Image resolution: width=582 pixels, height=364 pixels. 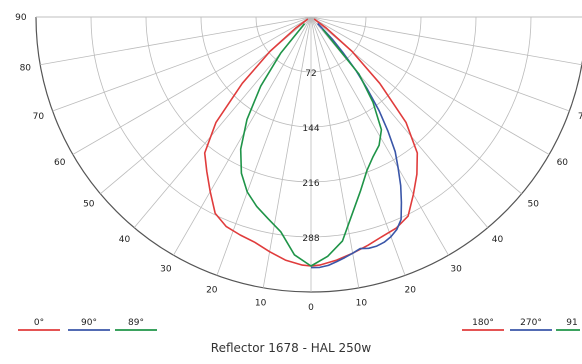 What do you see at coordinates (26, 68) in the screenshot?
I see `angle-tick-label: 80` at bounding box center [26, 68].